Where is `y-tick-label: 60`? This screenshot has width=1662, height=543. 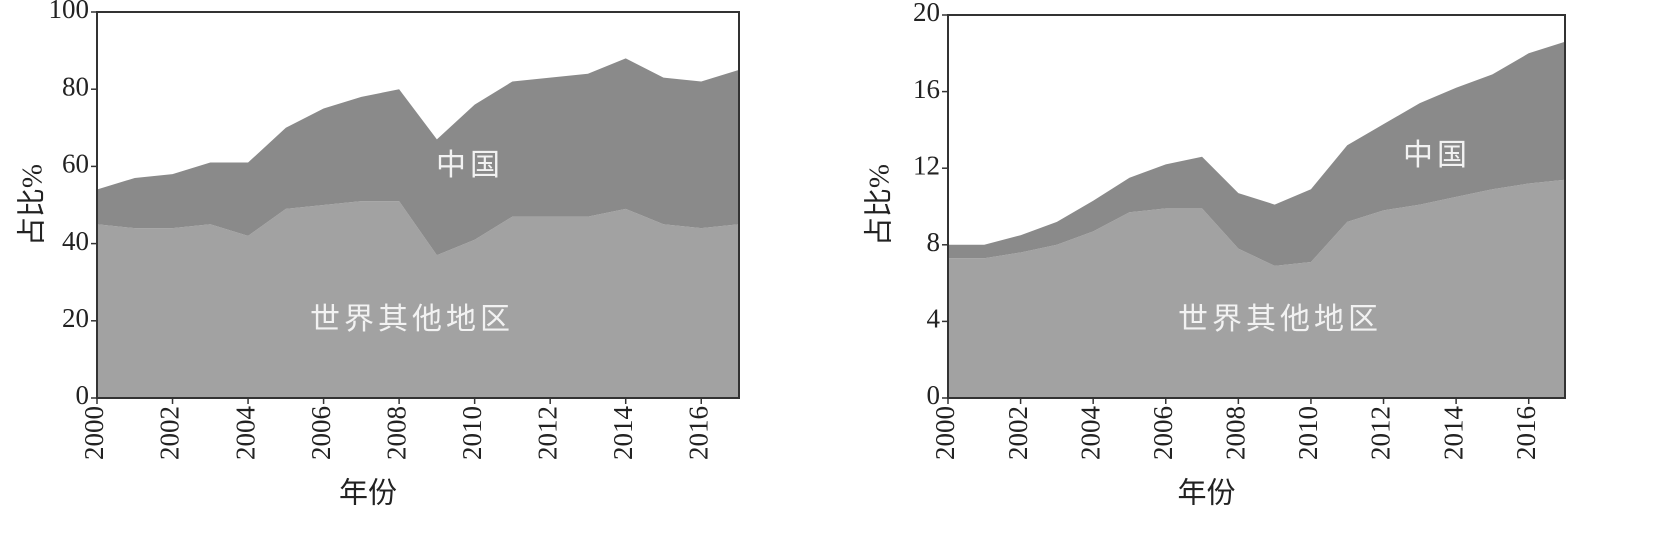 y-tick-label: 60 is located at coordinates (75, 164).